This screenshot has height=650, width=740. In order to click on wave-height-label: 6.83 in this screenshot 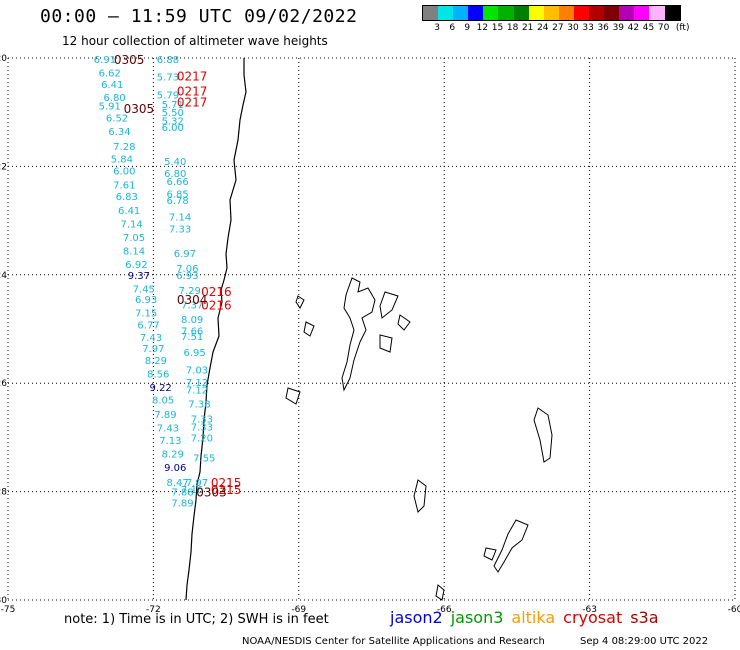, I will do `click(127, 197)`.